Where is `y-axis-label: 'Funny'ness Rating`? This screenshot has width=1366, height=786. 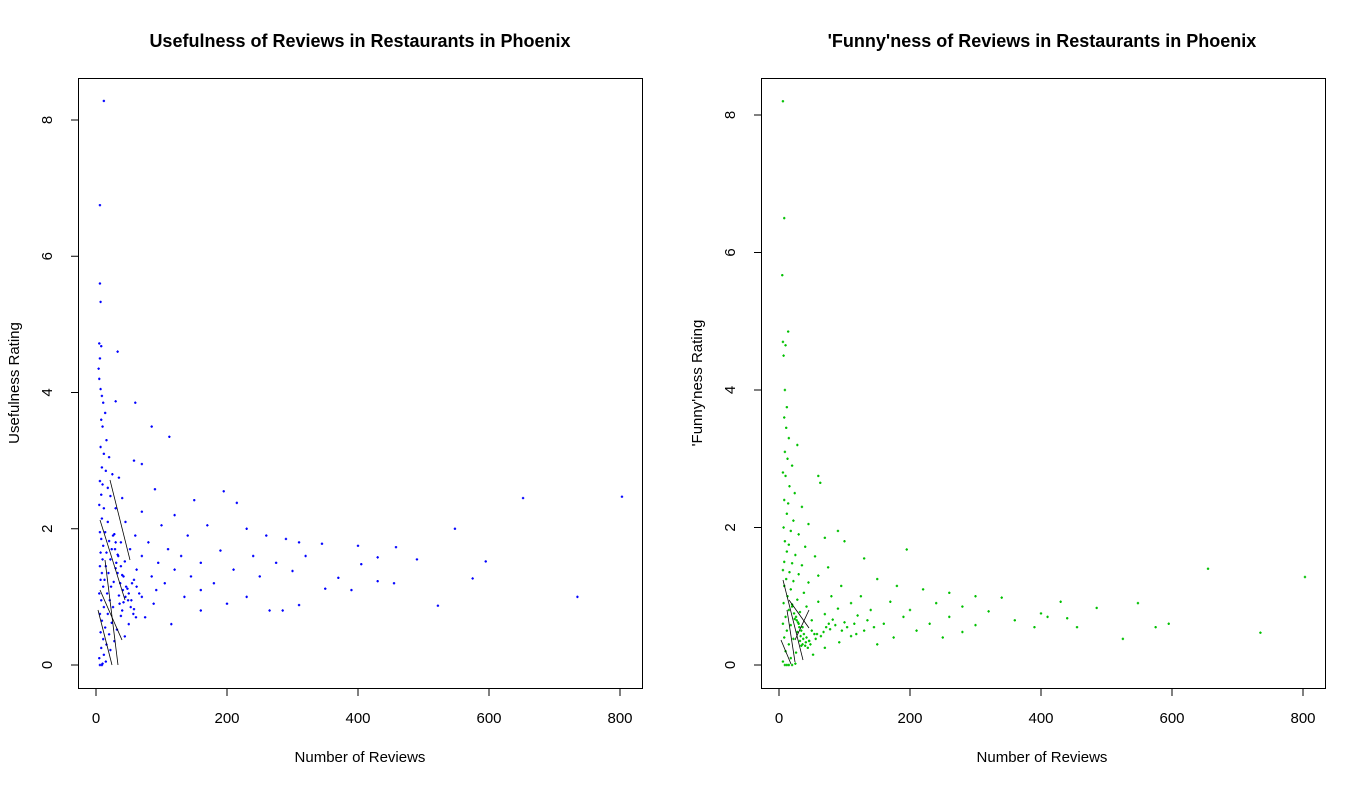 y-axis-label: 'Funny'ness Rating is located at coordinates (697, 383).